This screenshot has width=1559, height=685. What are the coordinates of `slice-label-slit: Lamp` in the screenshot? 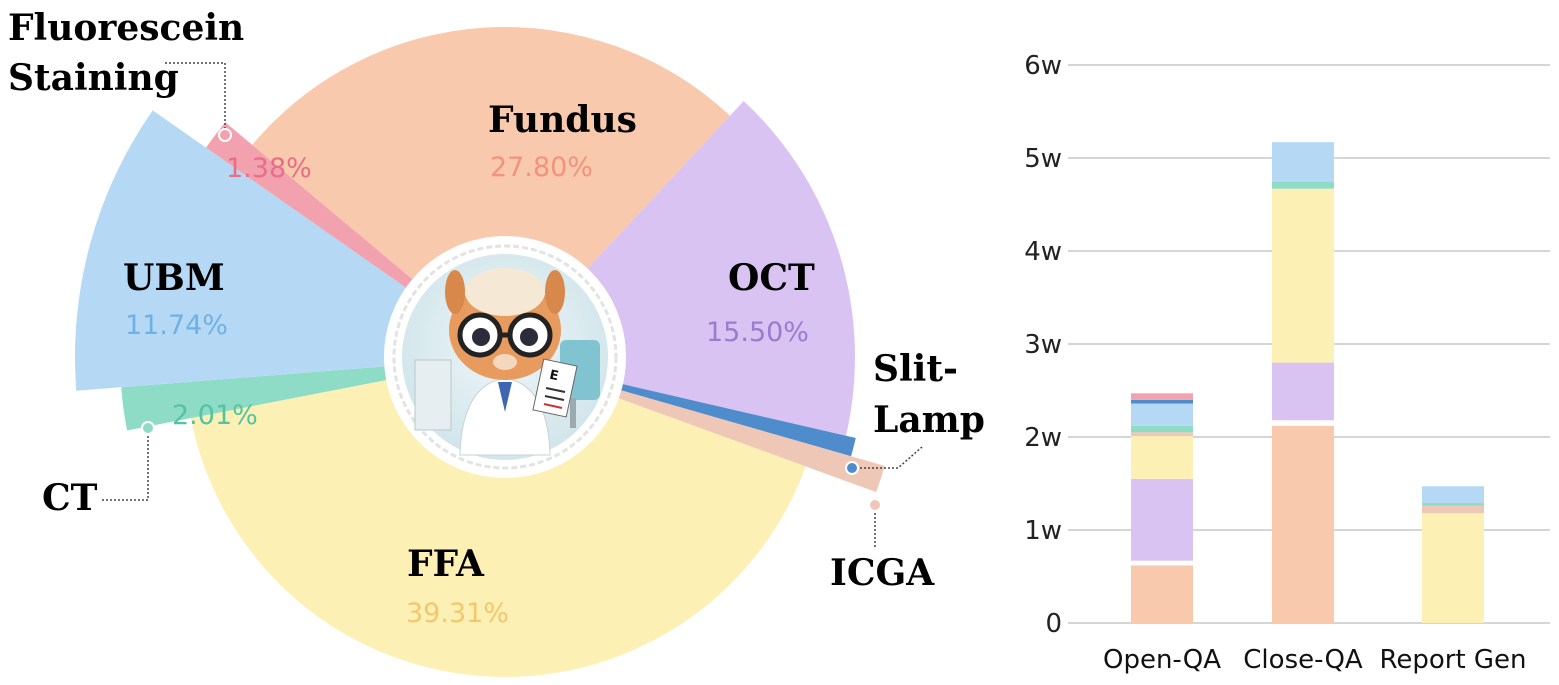 It's located at (929, 420).